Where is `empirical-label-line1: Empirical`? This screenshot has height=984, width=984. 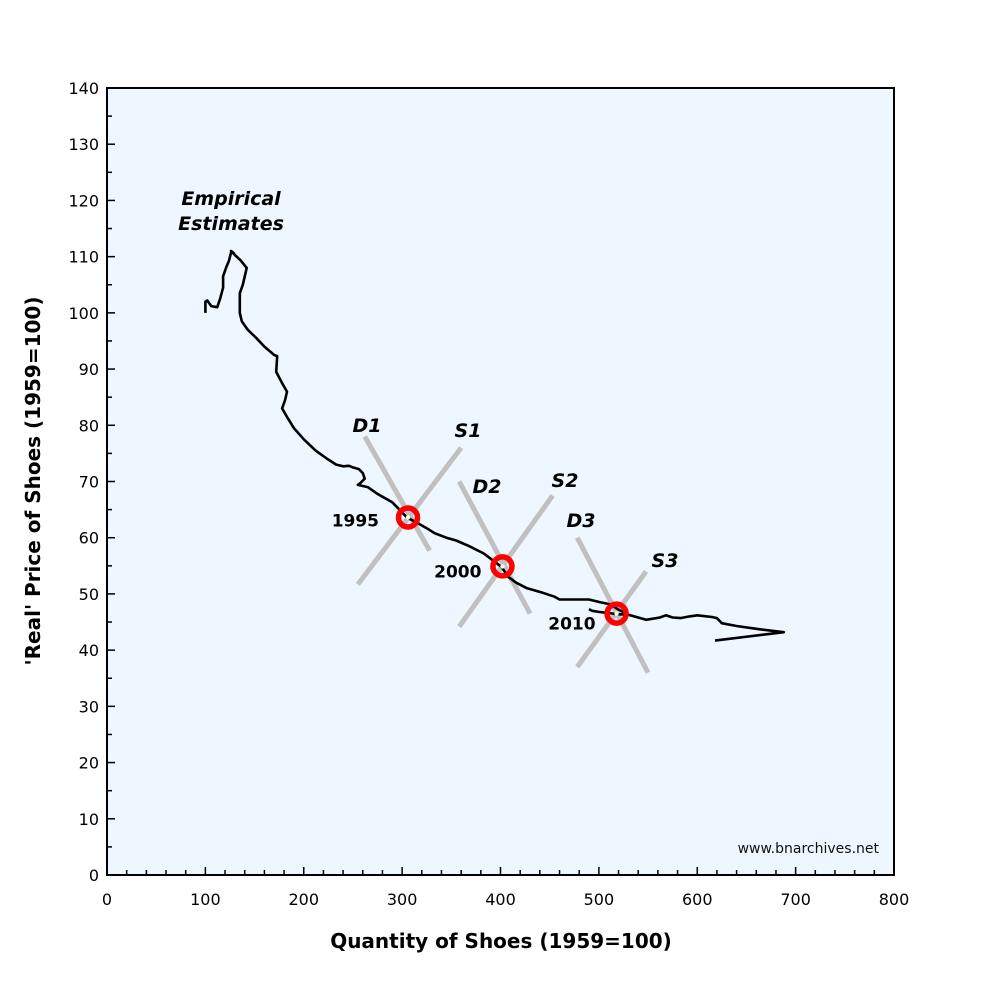
empirical-label-line1: Empirical is located at coordinates (231, 199).